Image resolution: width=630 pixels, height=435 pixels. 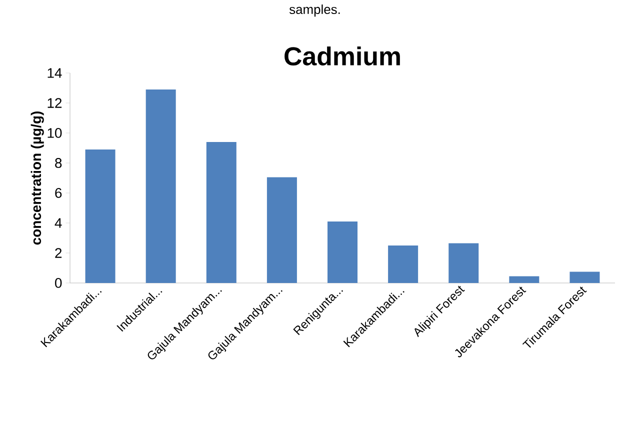 What do you see at coordinates (58, 253) in the screenshot?
I see `y-tick-label: 2` at bounding box center [58, 253].